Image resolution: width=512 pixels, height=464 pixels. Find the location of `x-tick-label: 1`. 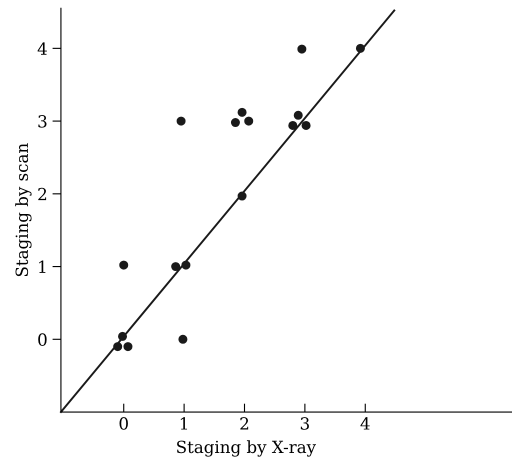

x-tick-label: 1 is located at coordinates (184, 423).